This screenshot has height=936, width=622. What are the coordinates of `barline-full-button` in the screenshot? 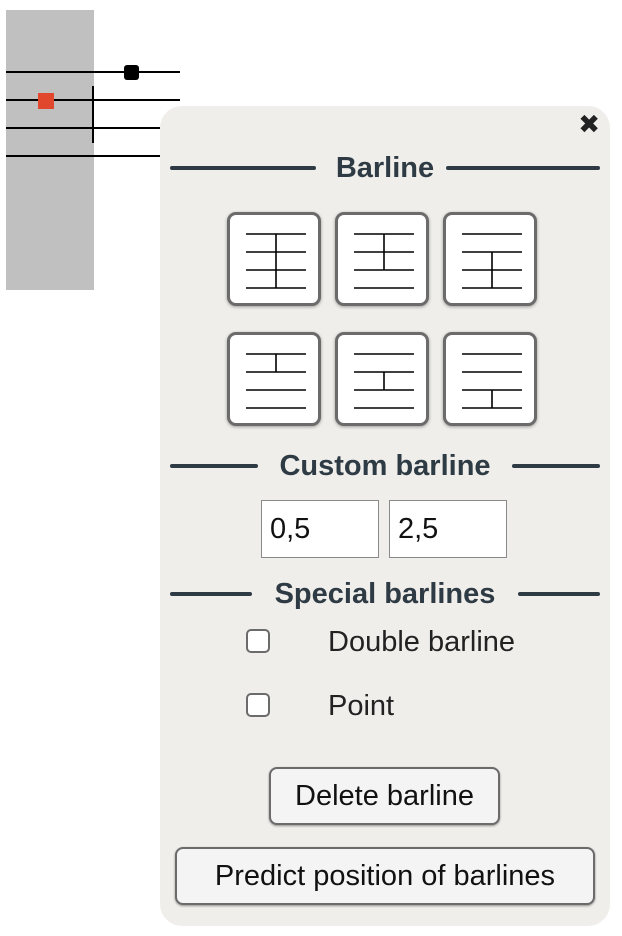 It's located at (274, 259).